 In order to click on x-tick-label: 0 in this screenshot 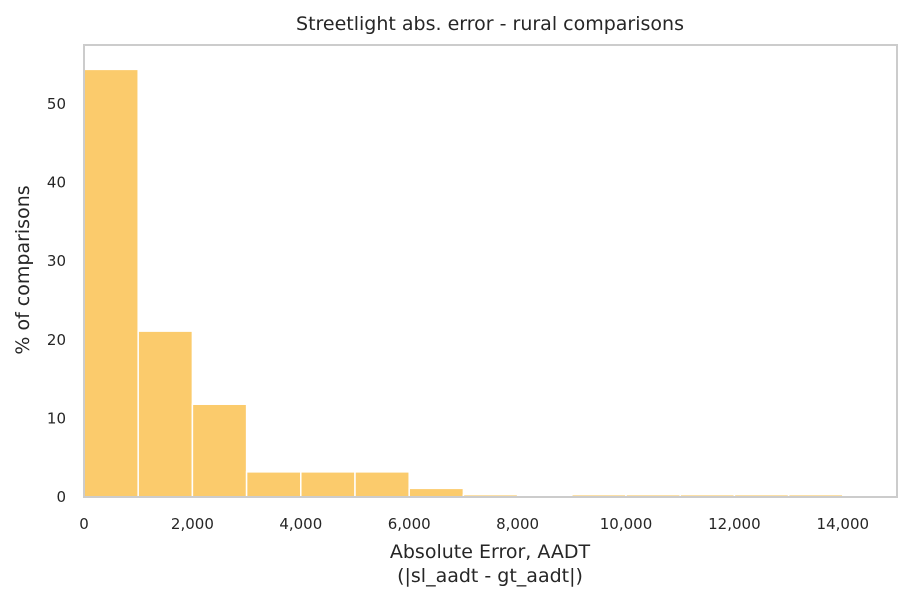, I will do `click(84, 524)`.